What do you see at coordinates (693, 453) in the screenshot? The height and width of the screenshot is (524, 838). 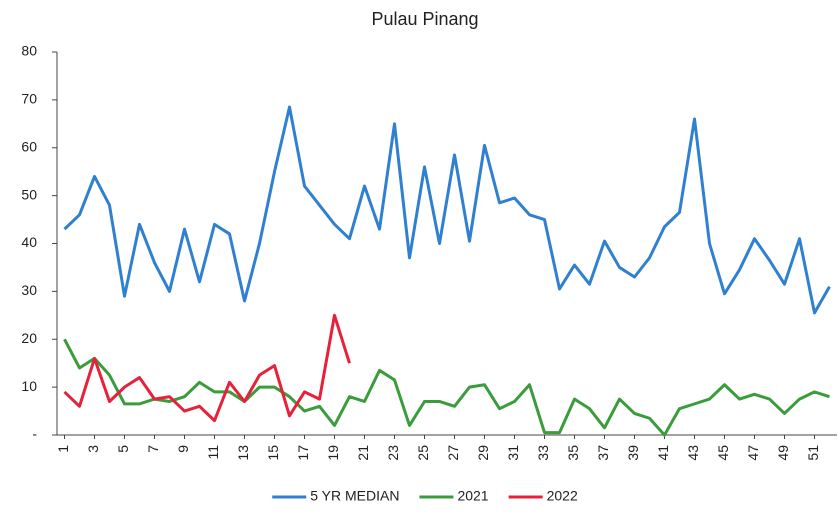 I see `x-tick-label: 43` at bounding box center [693, 453].